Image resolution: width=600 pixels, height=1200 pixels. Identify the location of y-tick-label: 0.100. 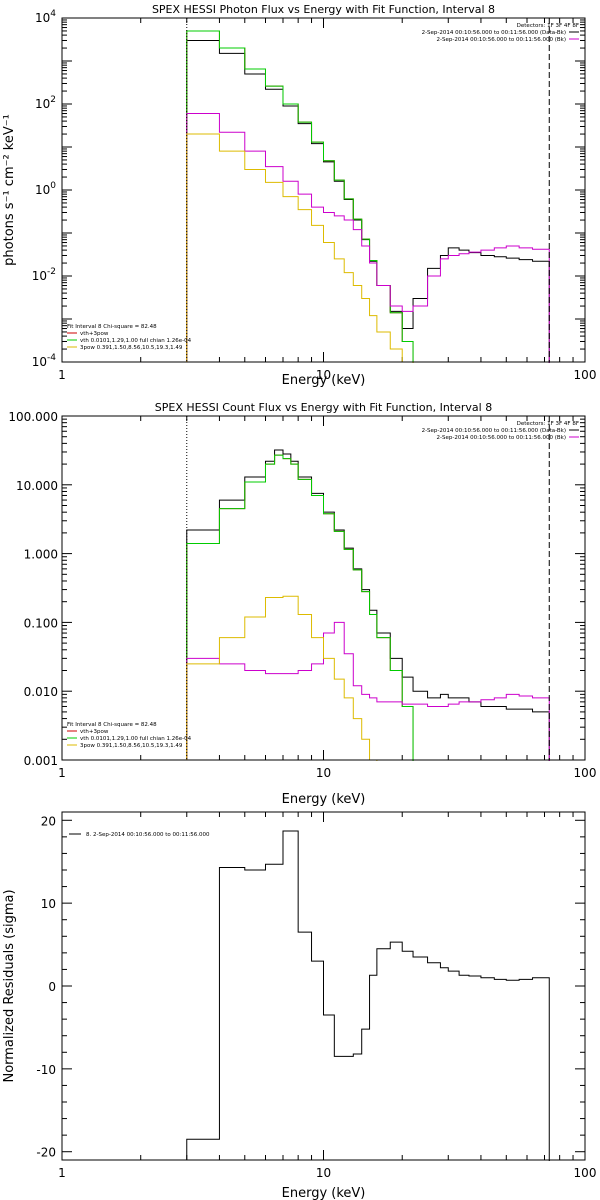
(41, 623).